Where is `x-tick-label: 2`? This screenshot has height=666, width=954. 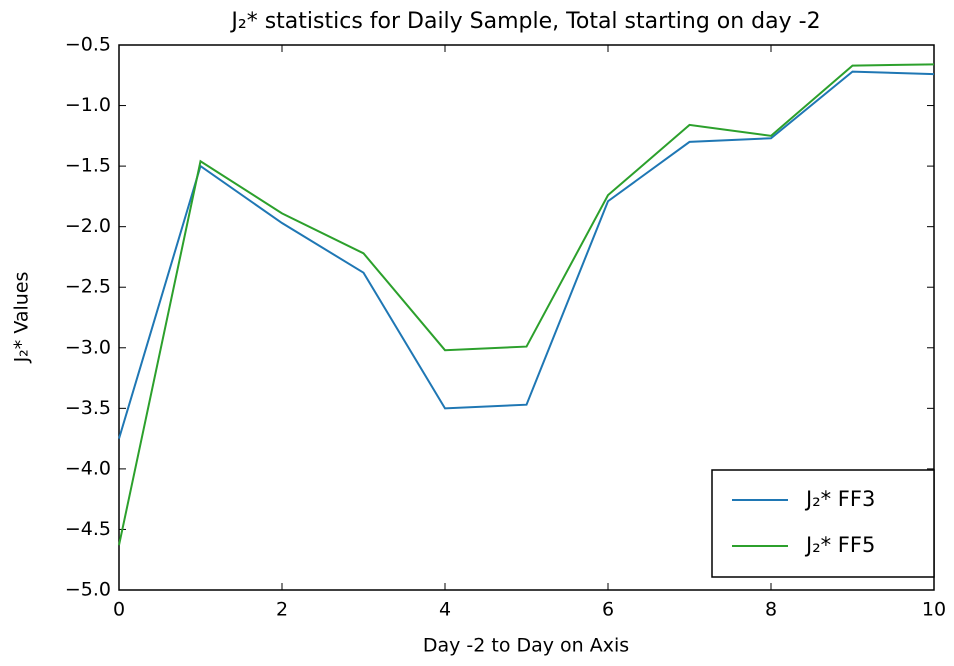
x-tick-label: 2 is located at coordinates (282, 610).